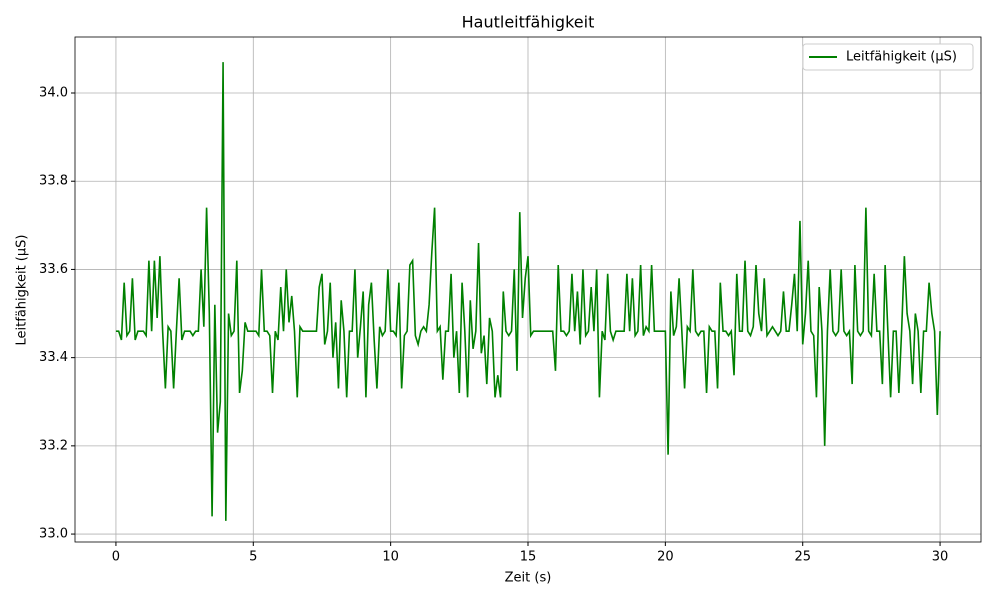 This screenshot has height=600, width=1000. What do you see at coordinates (253, 557) in the screenshot?
I see `x-tick-label: 5` at bounding box center [253, 557].